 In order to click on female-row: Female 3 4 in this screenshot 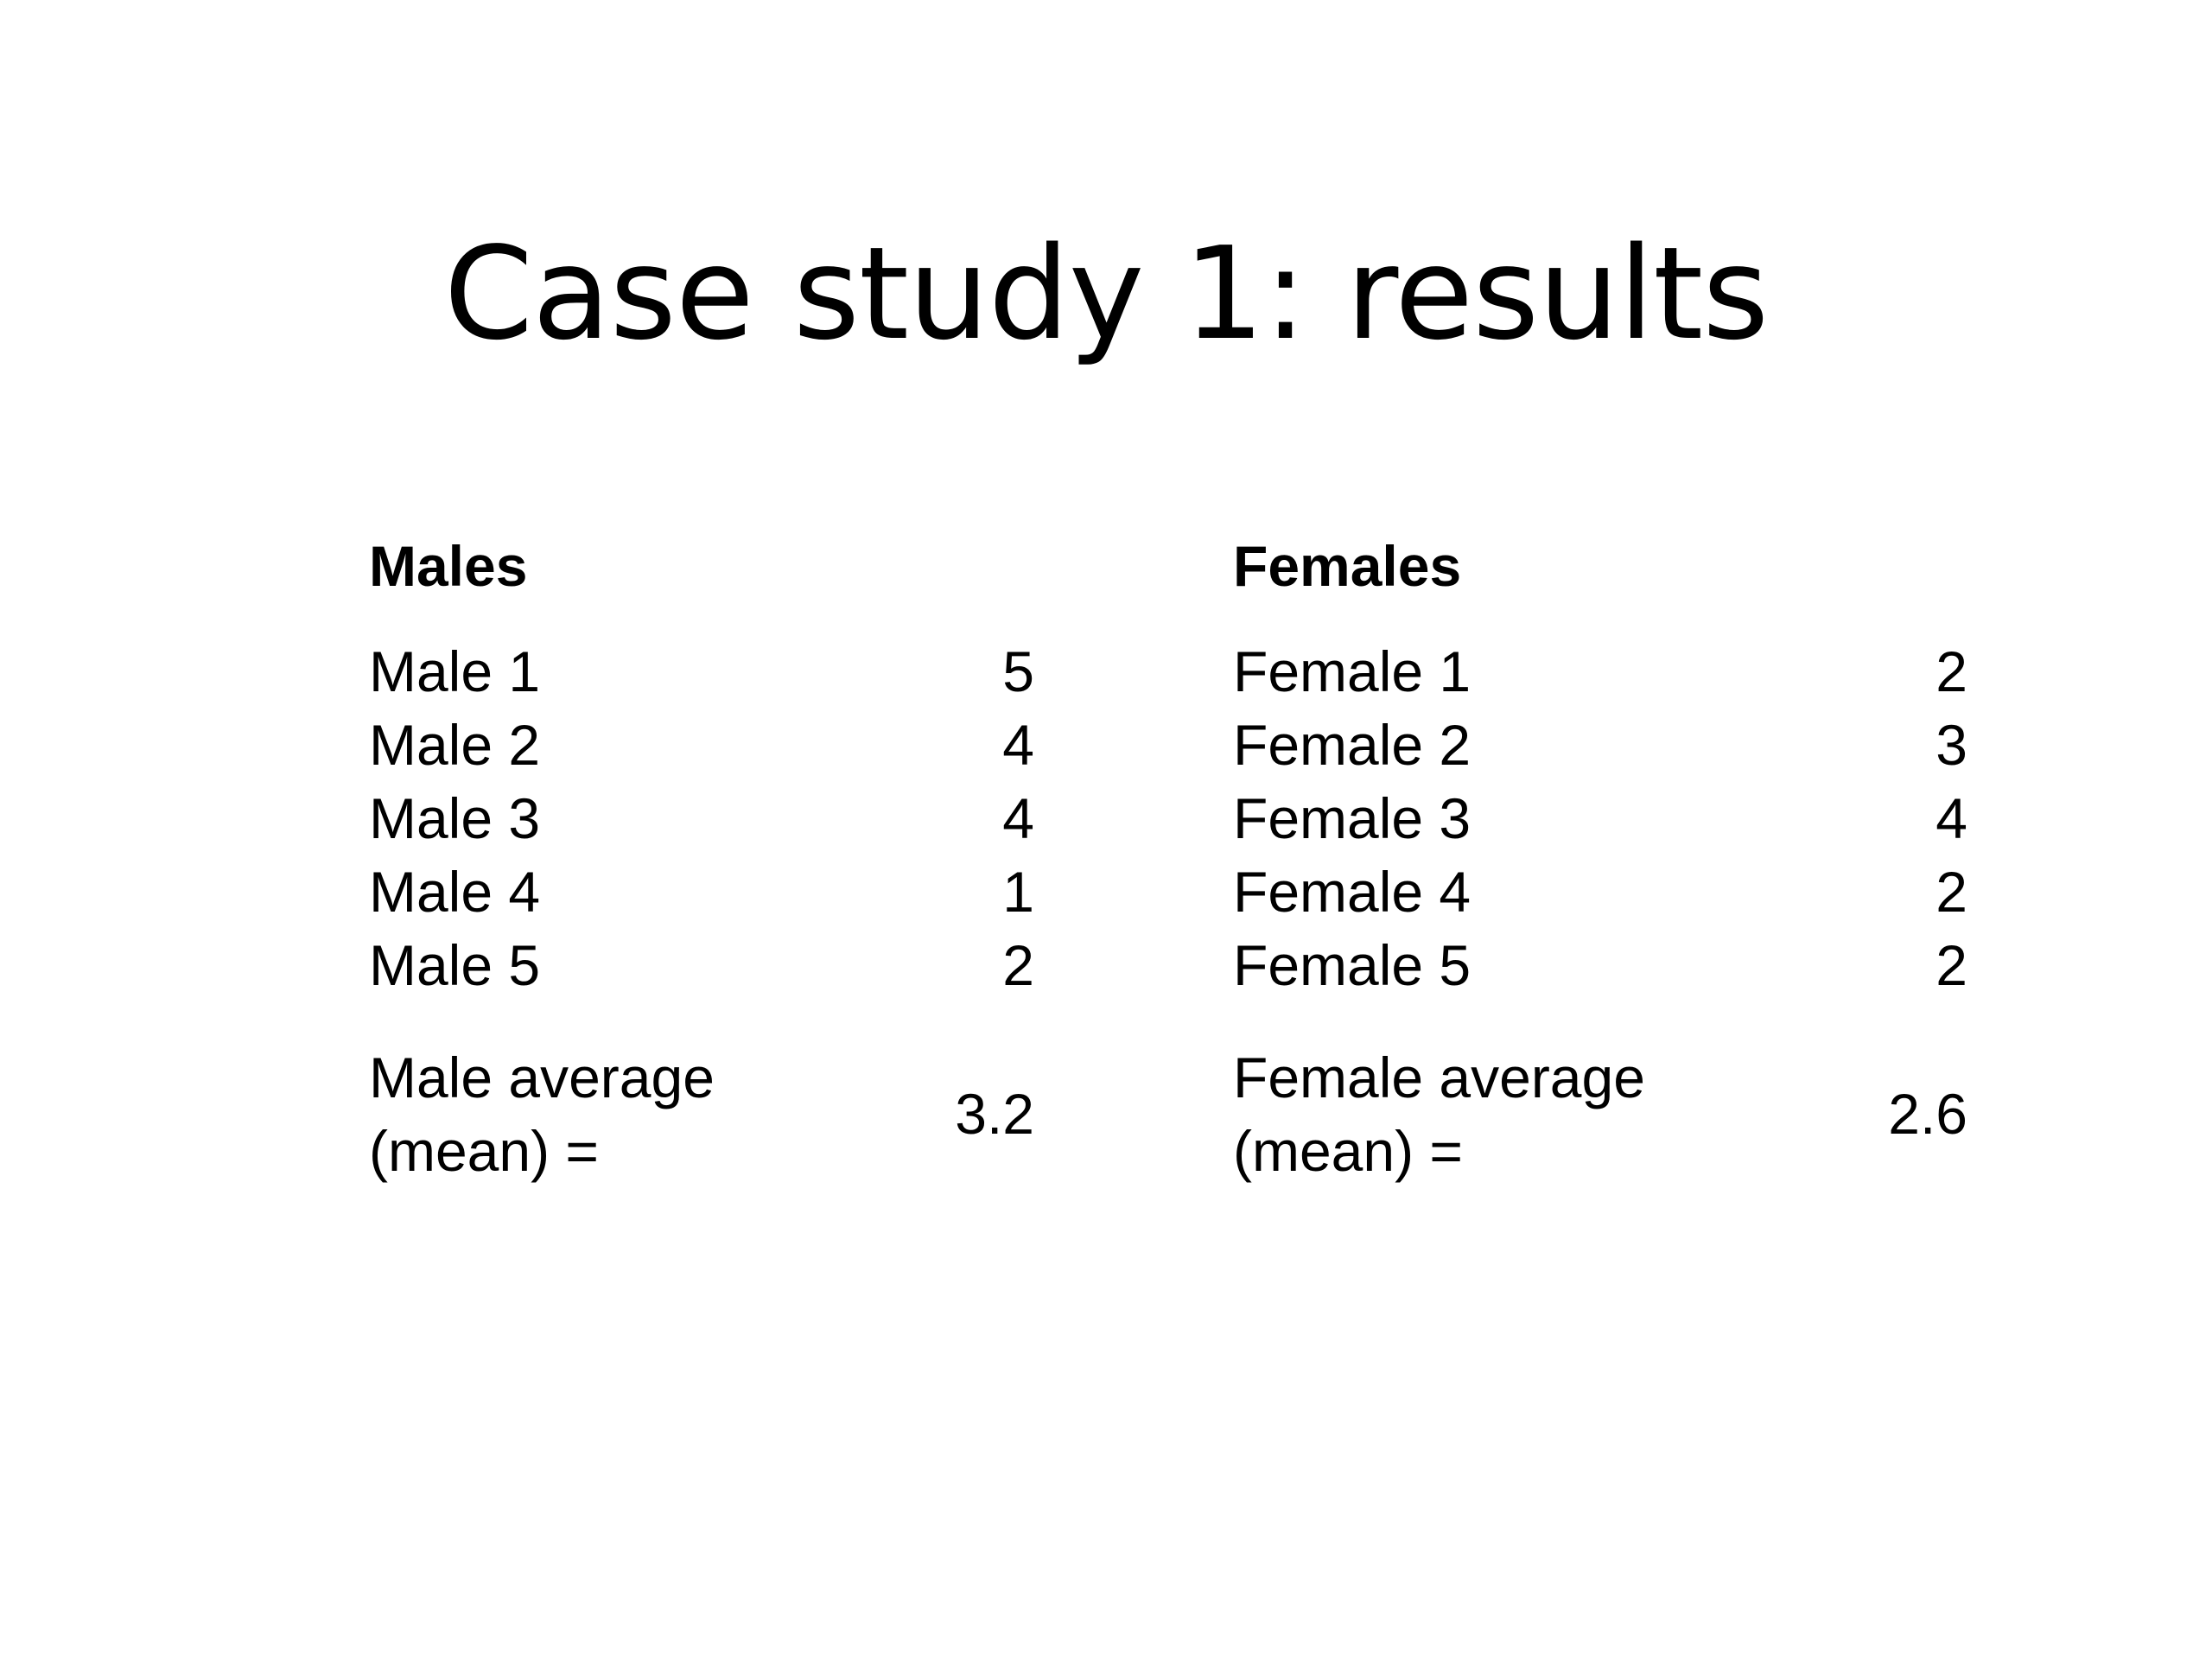, I will do `click(1600, 818)`.